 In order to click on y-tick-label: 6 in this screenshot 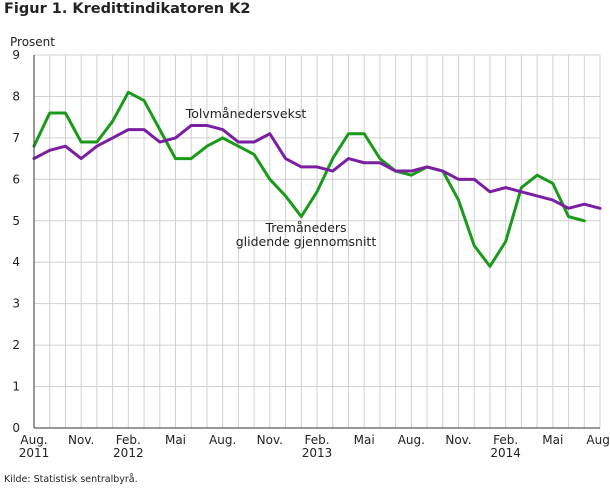, I will do `click(16, 179)`.